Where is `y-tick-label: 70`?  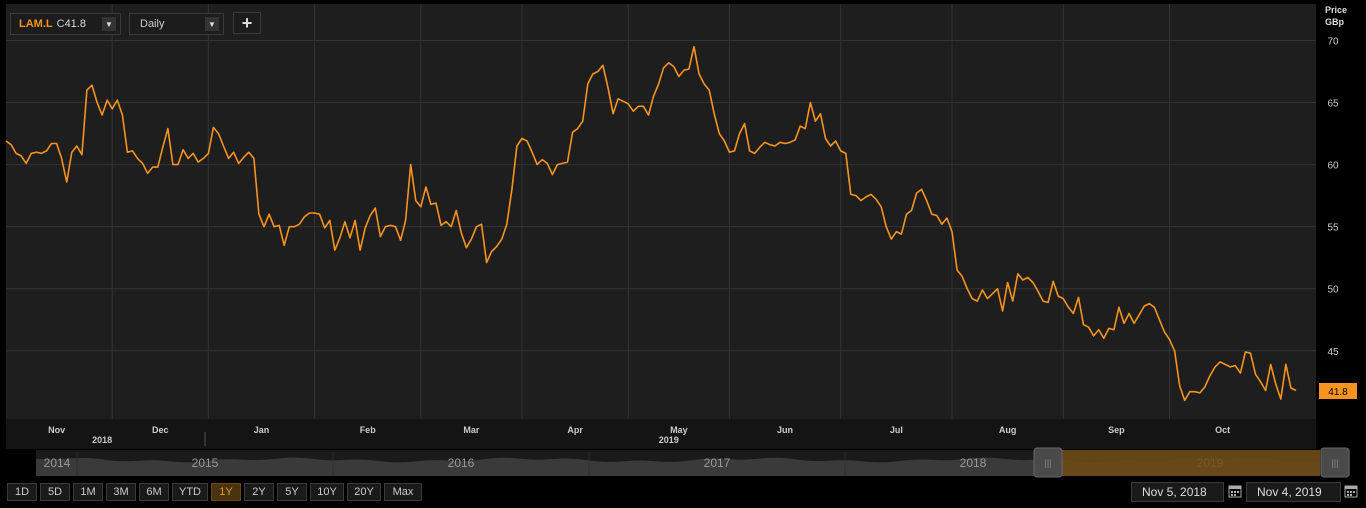
y-tick-label: 70 is located at coordinates (1333, 42).